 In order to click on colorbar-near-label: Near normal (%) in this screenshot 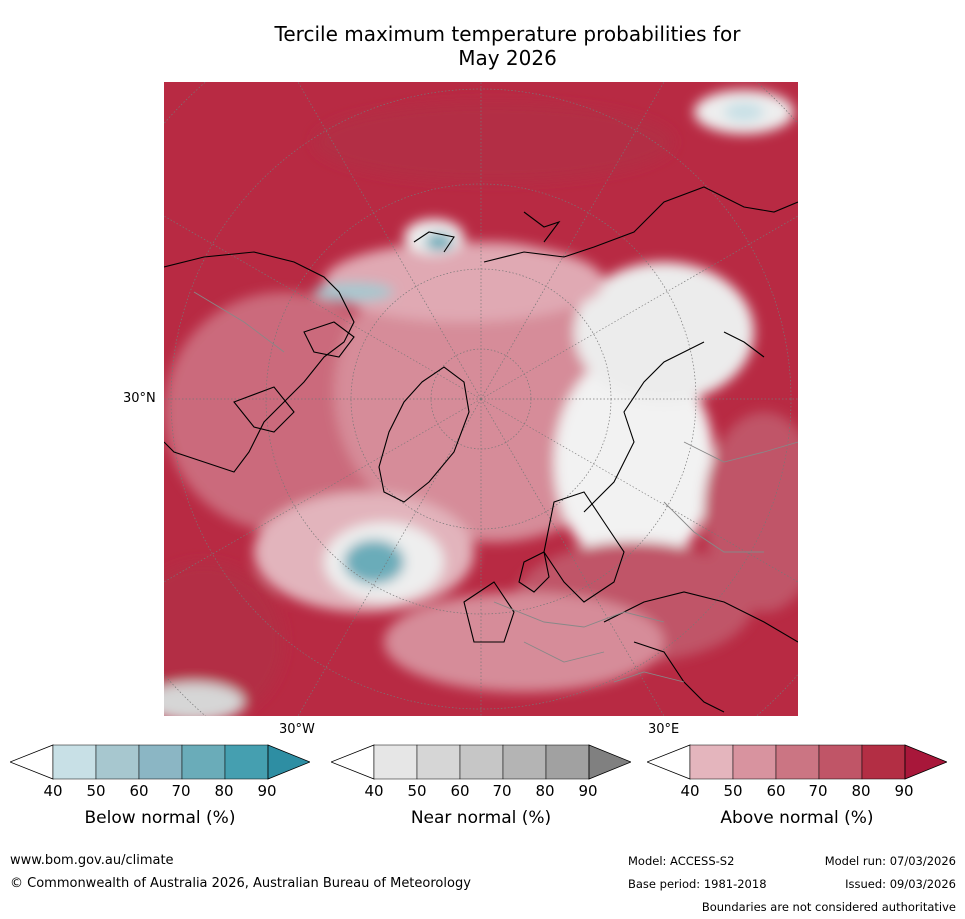, I will do `click(481, 818)`.